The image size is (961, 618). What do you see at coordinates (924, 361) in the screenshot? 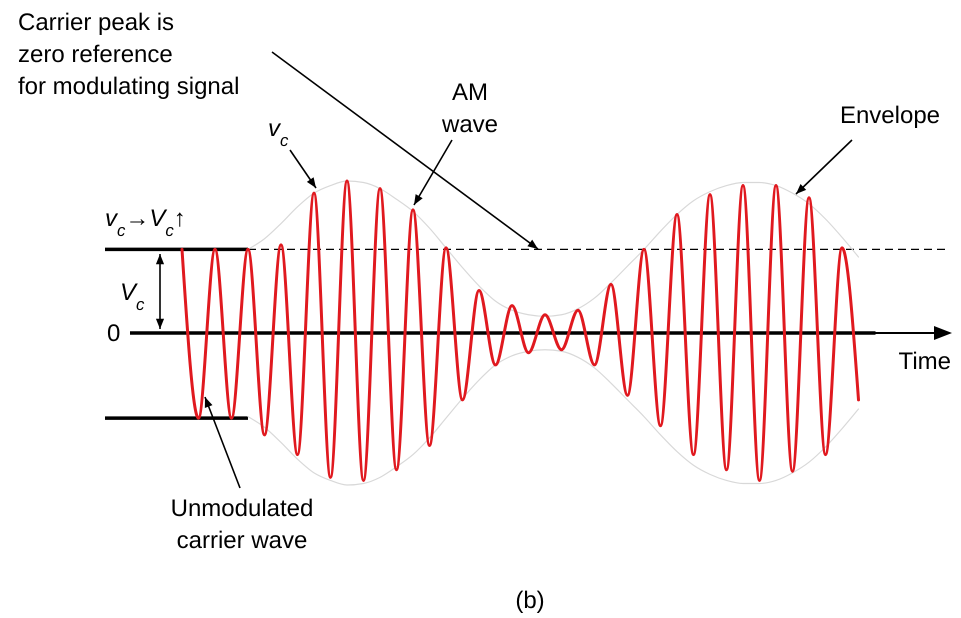
I see `x-axis-title: Time` at bounding box center [924, 361].